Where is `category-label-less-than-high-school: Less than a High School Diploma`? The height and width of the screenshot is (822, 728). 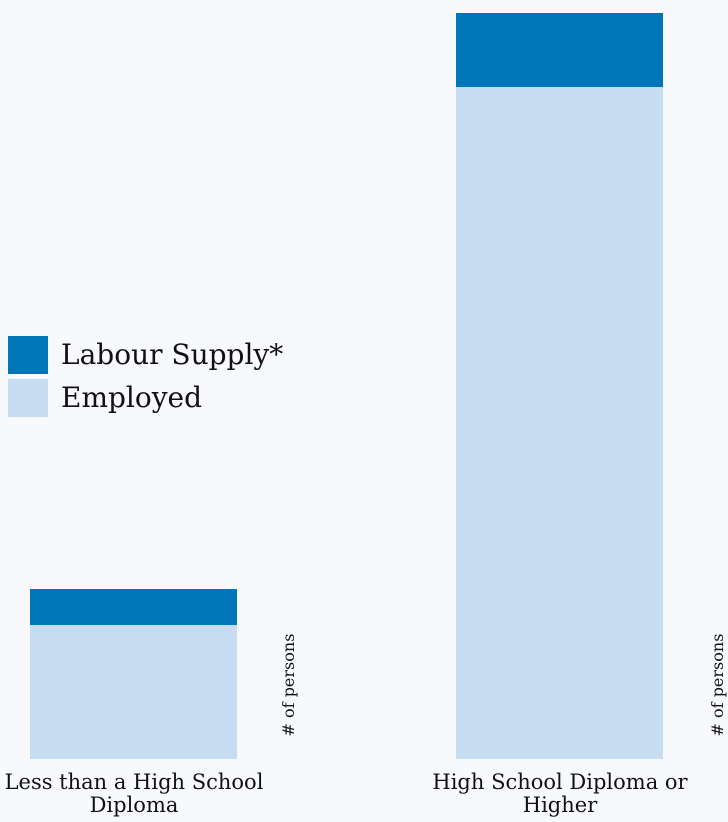 category-label-less-than-high-school: Less than a High School Diploma is located at coordinates (142, 793).